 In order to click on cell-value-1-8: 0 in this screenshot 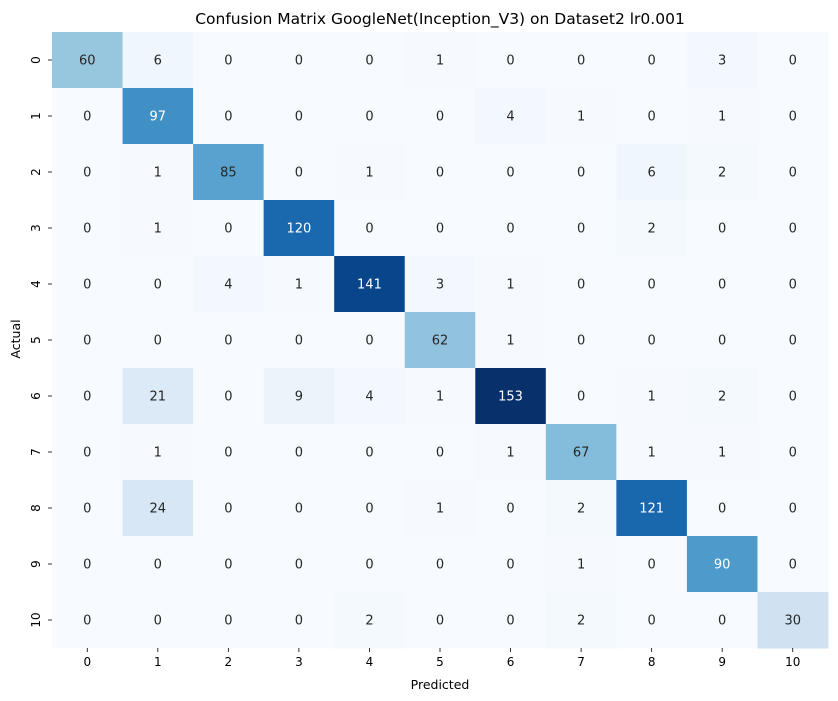, I will do `click(651, 117)`.